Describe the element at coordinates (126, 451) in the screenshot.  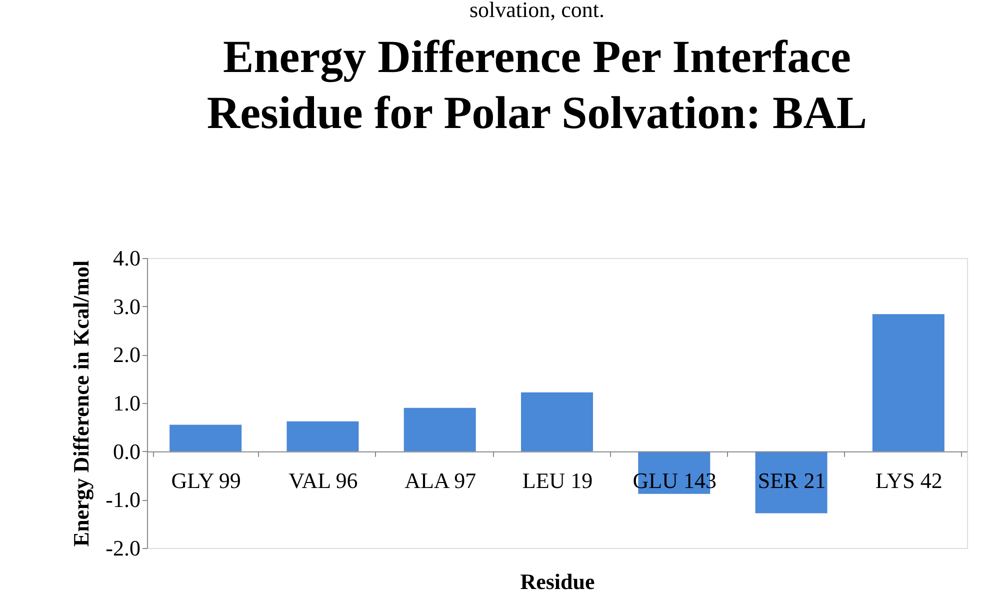
I see `y-tick-label: 0.0` at that location.